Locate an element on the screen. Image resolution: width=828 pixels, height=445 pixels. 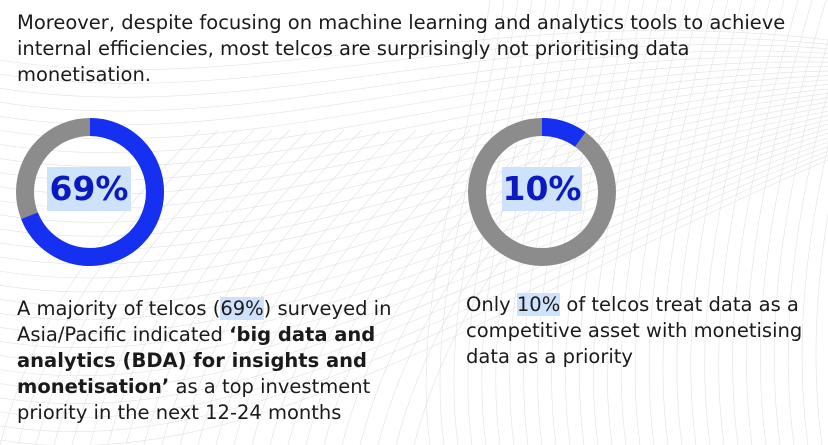
caption-highlight: 10% is located at coordinates (538, 304).